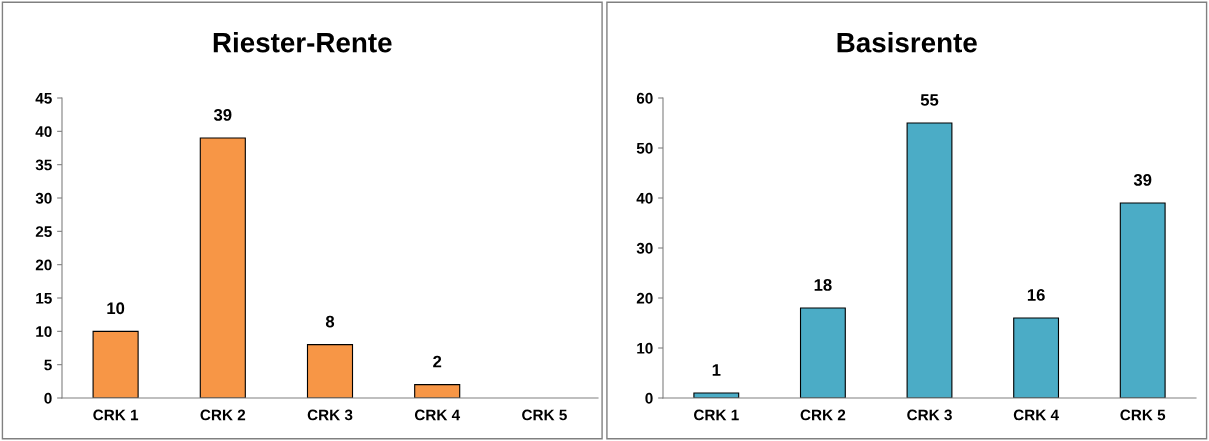 The width and height of the screenshot is (1209, 441). Describe the element at coordinates (437, 361) in the screenshot. I see `data-label: 2` at that location.